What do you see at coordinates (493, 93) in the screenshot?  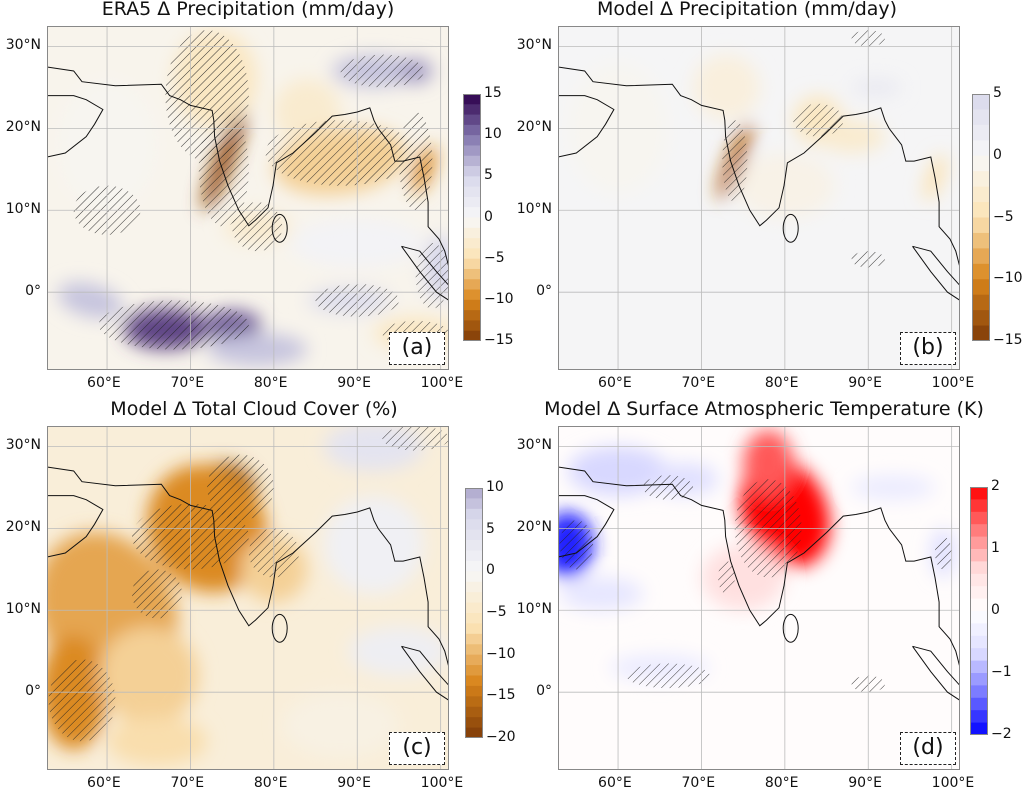 I see `colorbar-tick-label: 15` at bounding box center [493, 93].